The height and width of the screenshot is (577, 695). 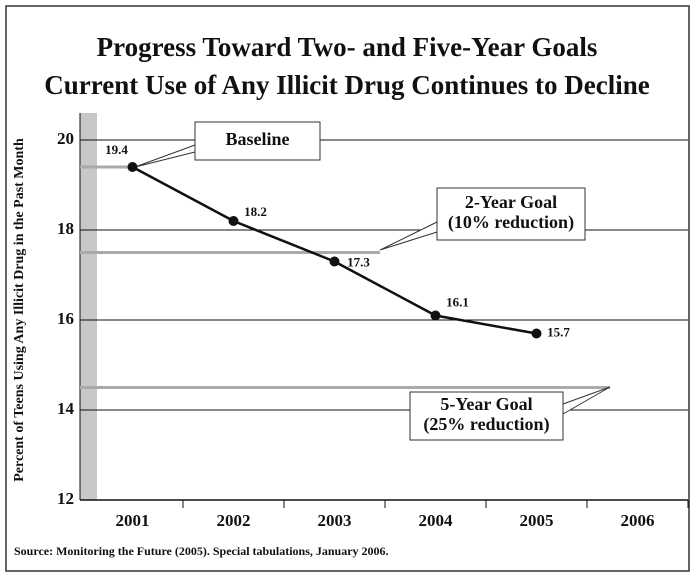 What do you see at coordinates (537, 520) in the screenshot?
I see `x-tick-label: 2005` at bounding box center [537, 520].